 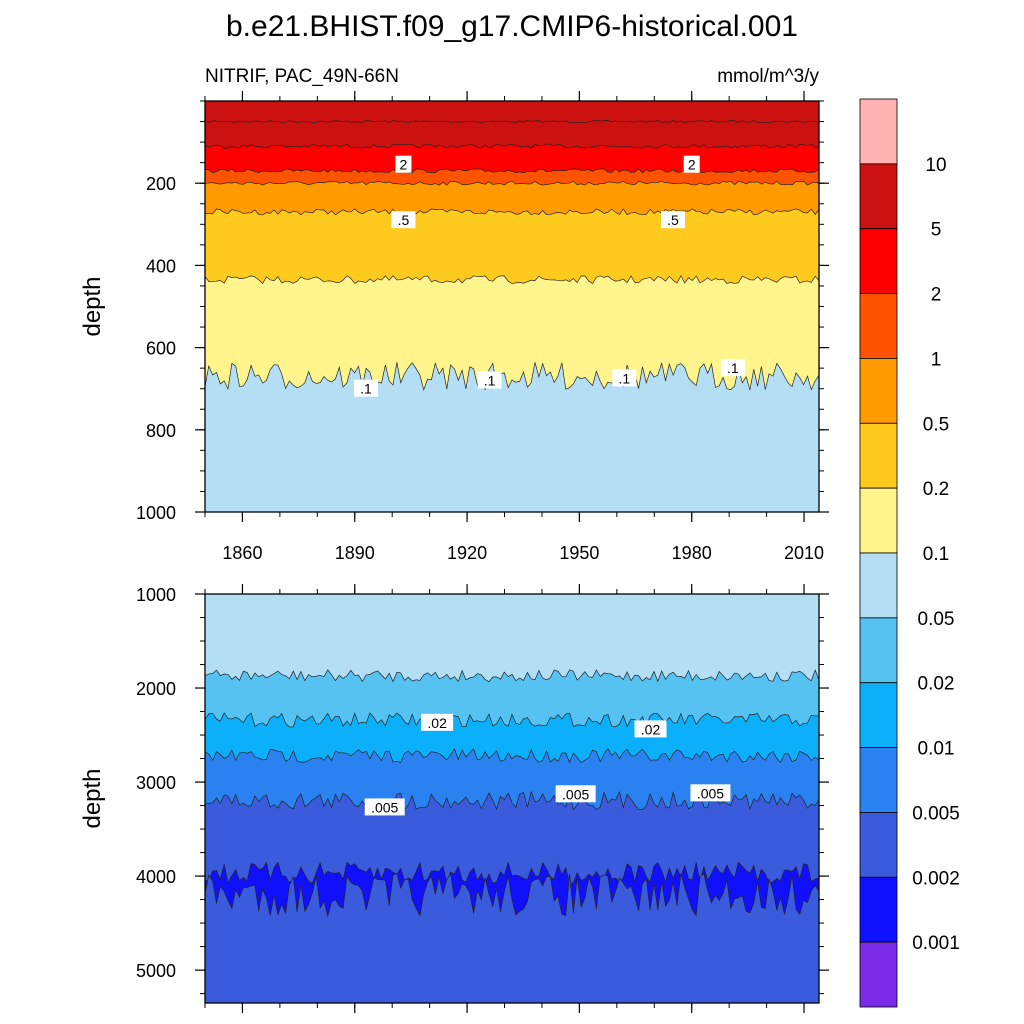 What do you see at coordinates (936, 813) in the screenshot?
I see `colorbar-label: 0.005` at bounding box center [936, 813].